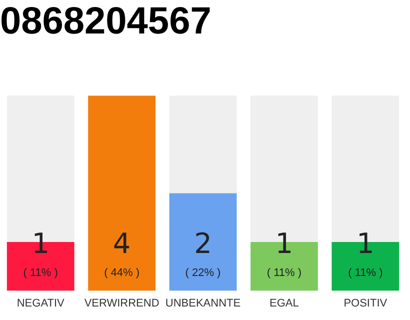  What do you see at coordinates (122, 303) in the screenshot?
I see `x-tick-label: VERWIRREND` at bounding box center [122, 303].